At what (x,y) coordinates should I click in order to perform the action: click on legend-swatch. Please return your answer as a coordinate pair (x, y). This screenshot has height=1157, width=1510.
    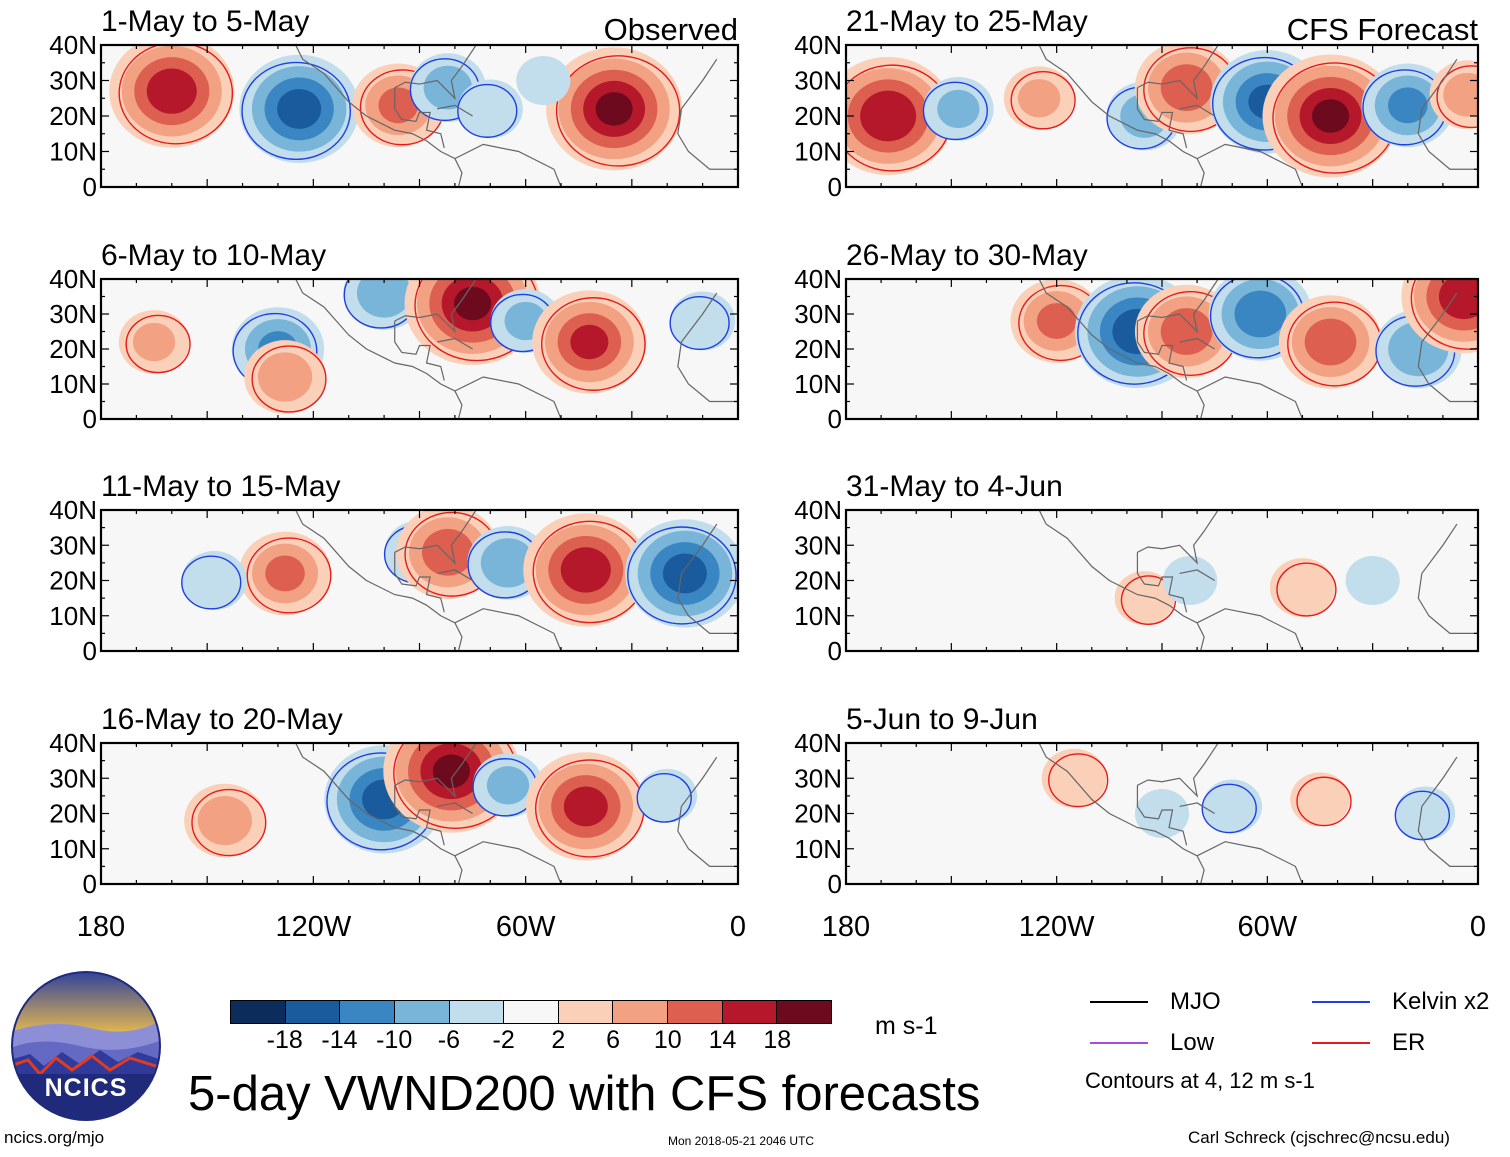
    Looking at the image, I should click on (1119, 1002).